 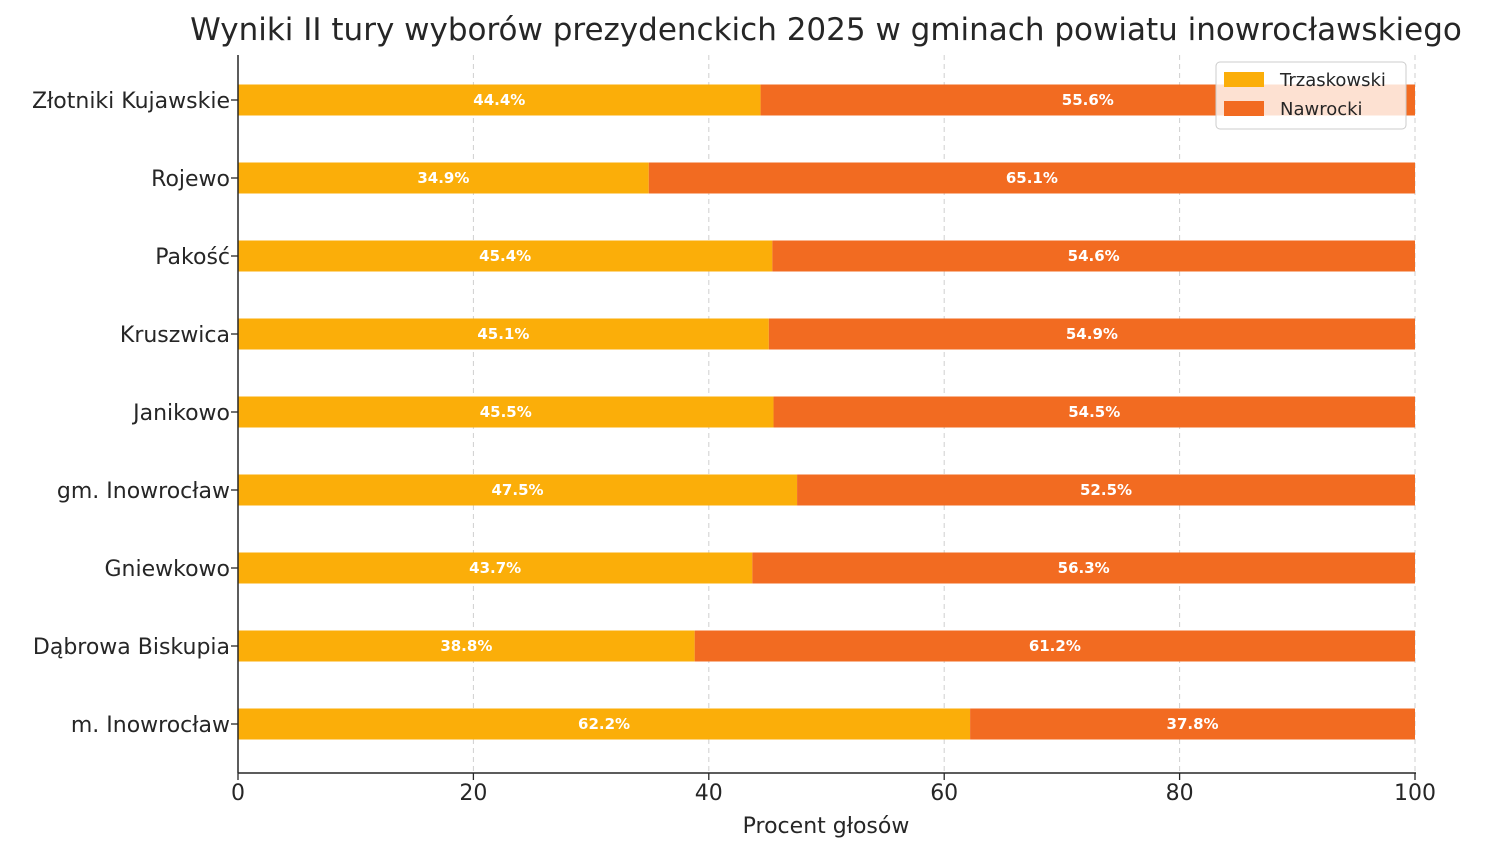 I want to click on bar-value-label: 45.4%, so click(x=505, y=256).